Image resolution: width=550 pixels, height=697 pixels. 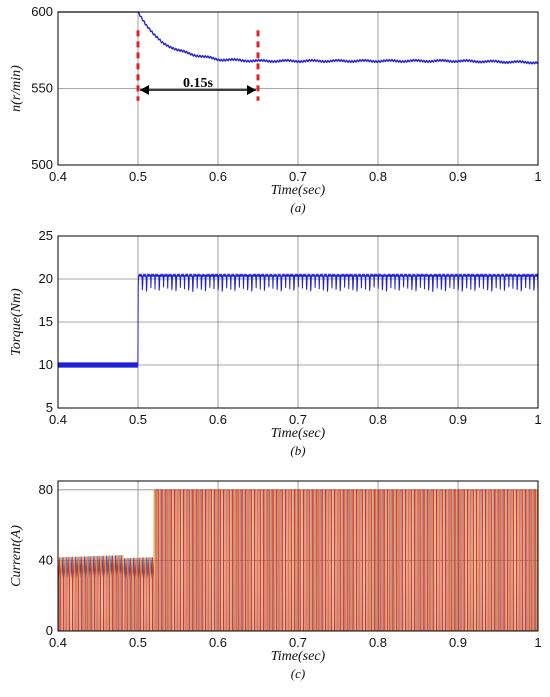 What do you see at coordinates (297, 207) in the screenshot?
I see `speed-chart-caption: (a)` at bounding box center [297, 207].